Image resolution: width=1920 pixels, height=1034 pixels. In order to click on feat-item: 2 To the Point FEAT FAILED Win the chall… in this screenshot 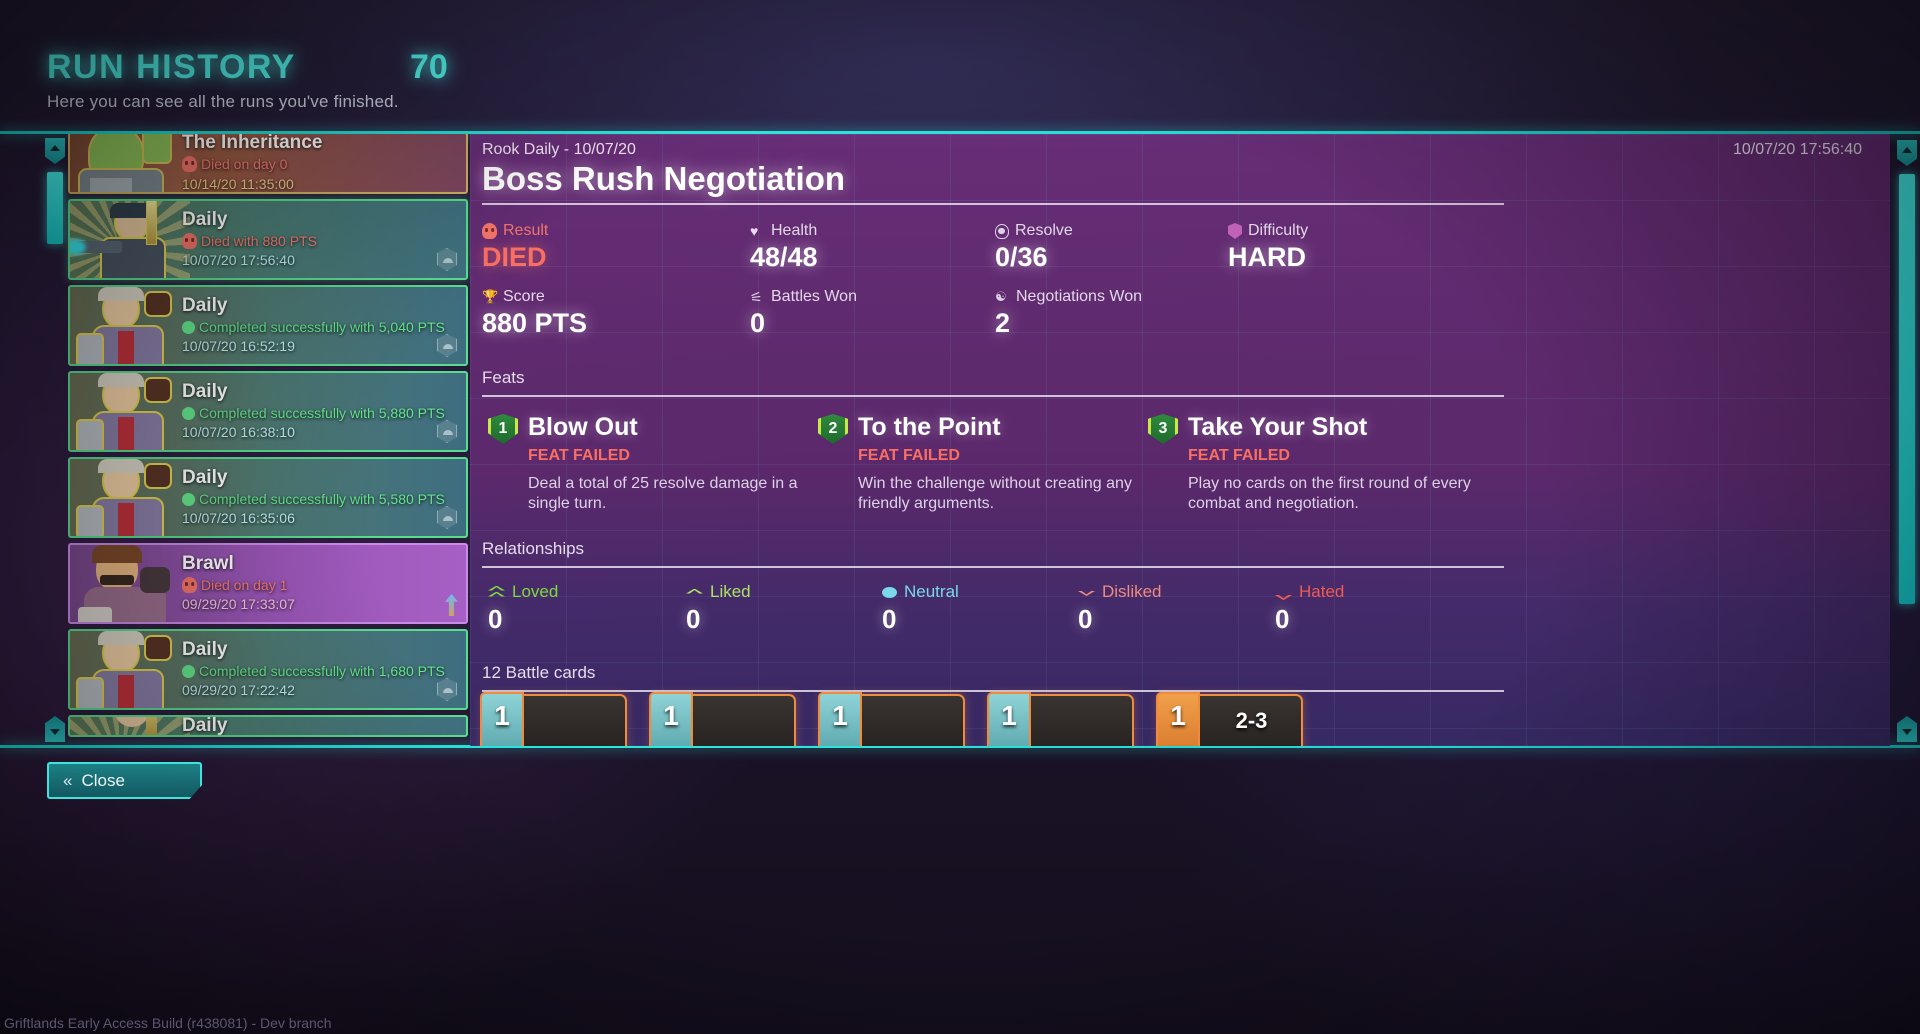, I will do `click(983, 464)`.